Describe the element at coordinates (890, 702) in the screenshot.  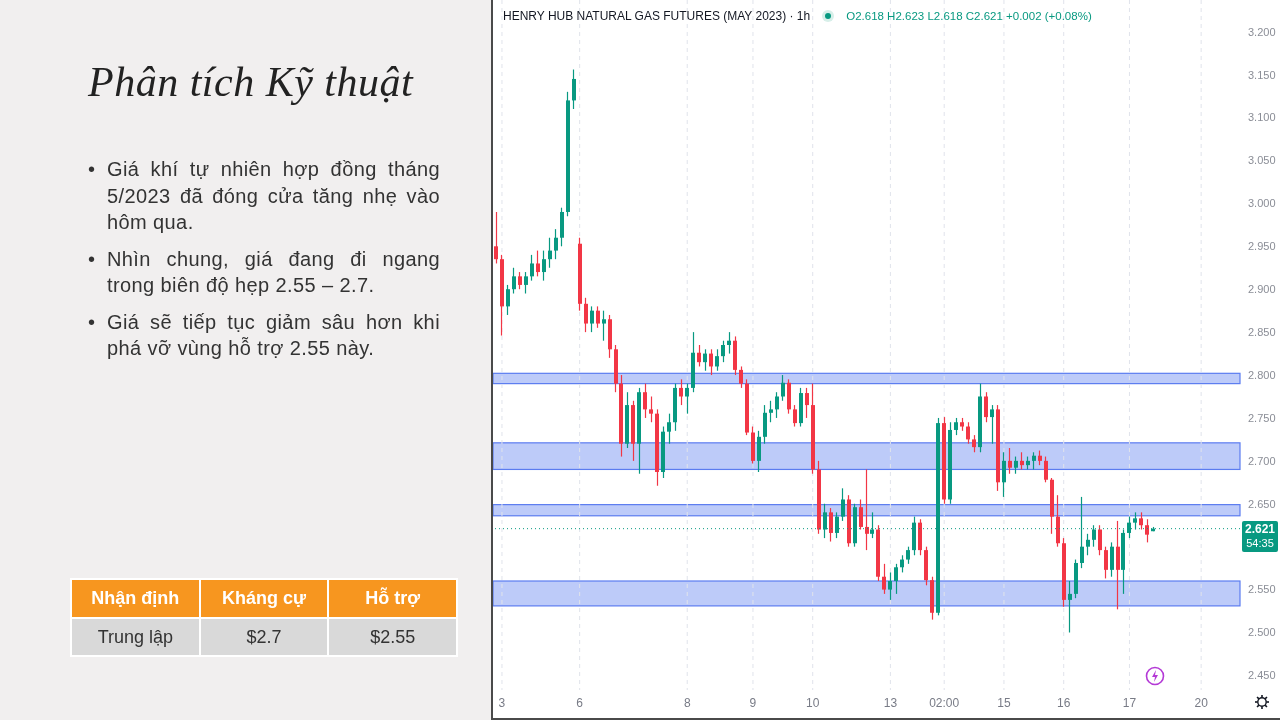
I see `x-tick-label: 13` at that location.